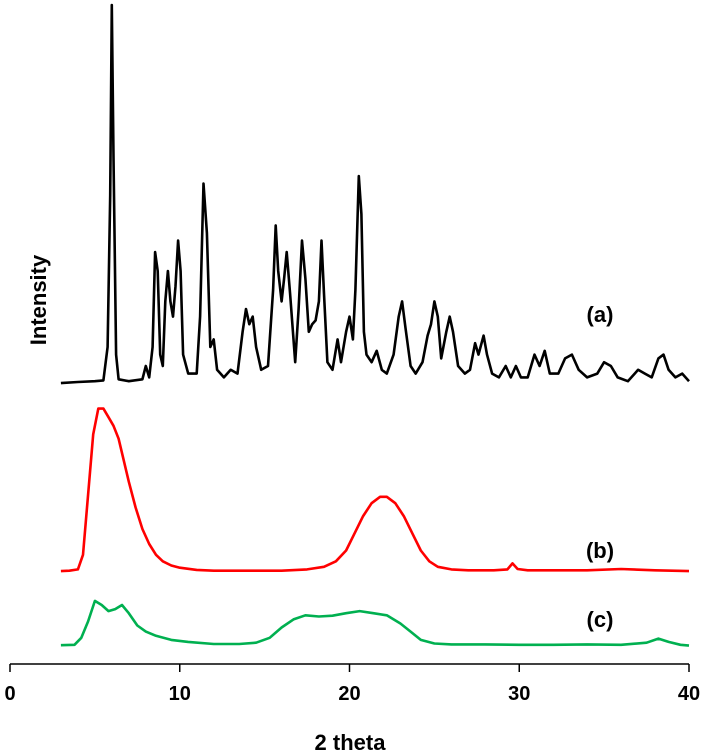  I want to click on series-label-a: (a), so click(600, 314).